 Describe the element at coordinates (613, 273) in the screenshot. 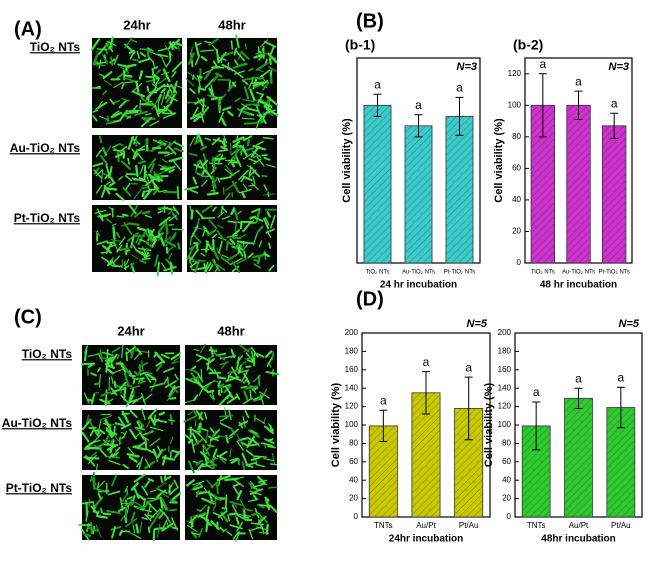

I see `x-tick-label: Pt-TiO₂ NTs` at that location.